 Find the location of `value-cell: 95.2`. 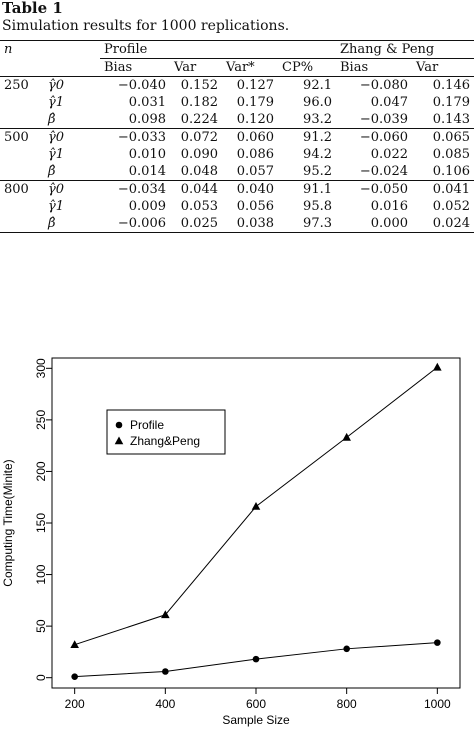

value-cell: 95.2 is located at coordinates (317, 171).